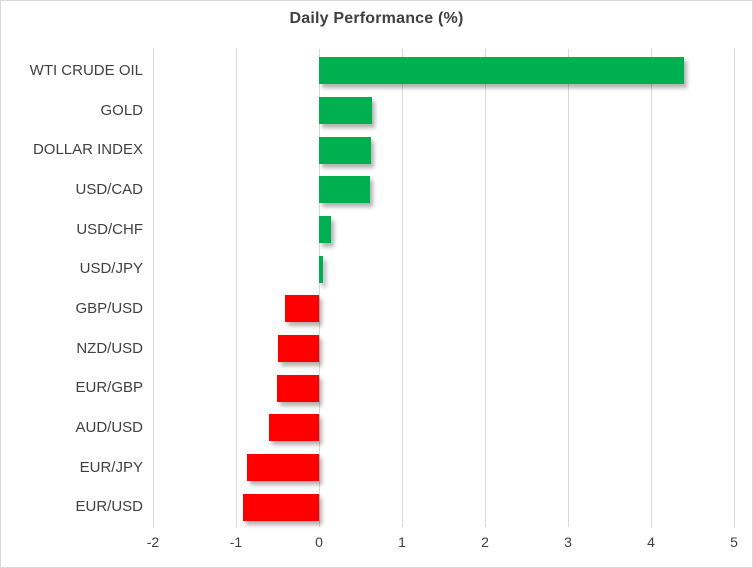 This screenshot has height=568, width=753. Describe the element at coordinates (651, 542) in the screenshot. I see `x-axis-tick-label: 4` at that location.